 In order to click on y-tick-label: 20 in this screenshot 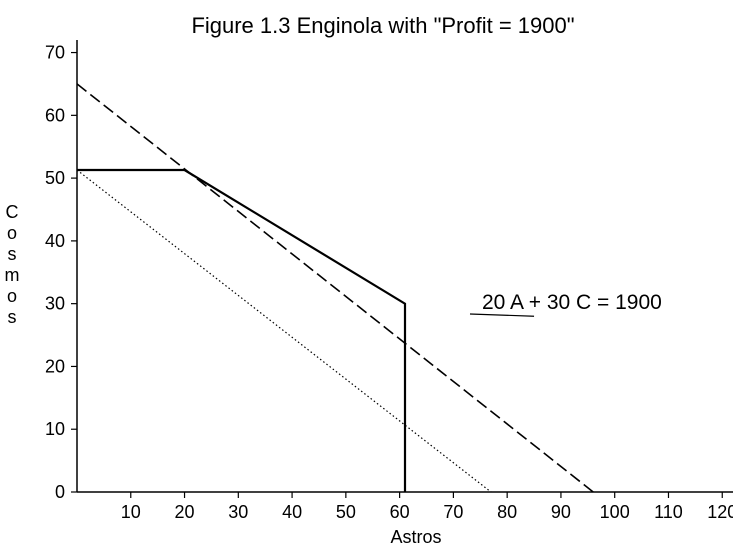, I will do `click(55, 366)`.